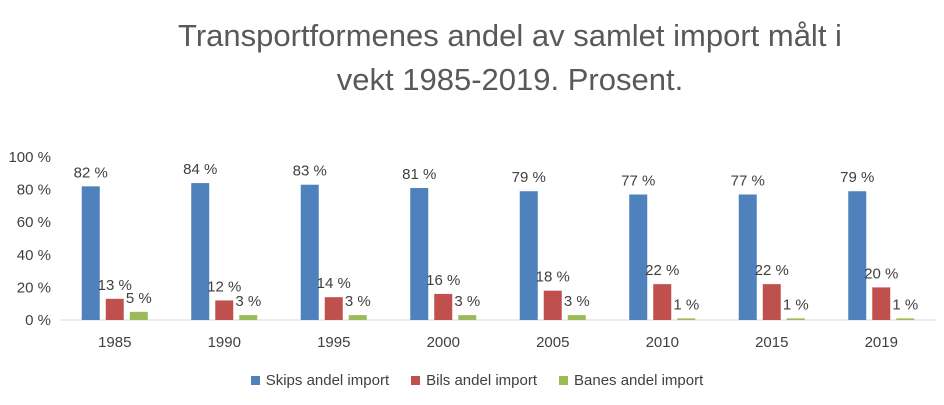 This screenshot has width=944, height=405. What do you see at coordinates (639, 380) in the screenshot?
I see `legend-label-banes: Banes andel import` at bounding box center [639, 380].